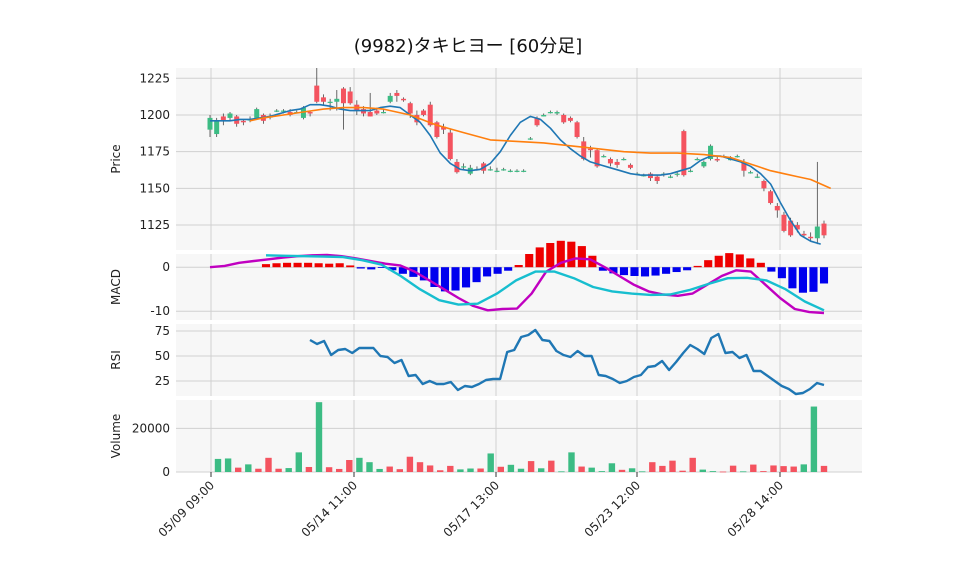 The height and width of the screenshot is (575, 958). What do you see at coordinates (154, 225) in the screenshot?
I see `price-ytick-label: 1125` at bounding box center [154, 225].